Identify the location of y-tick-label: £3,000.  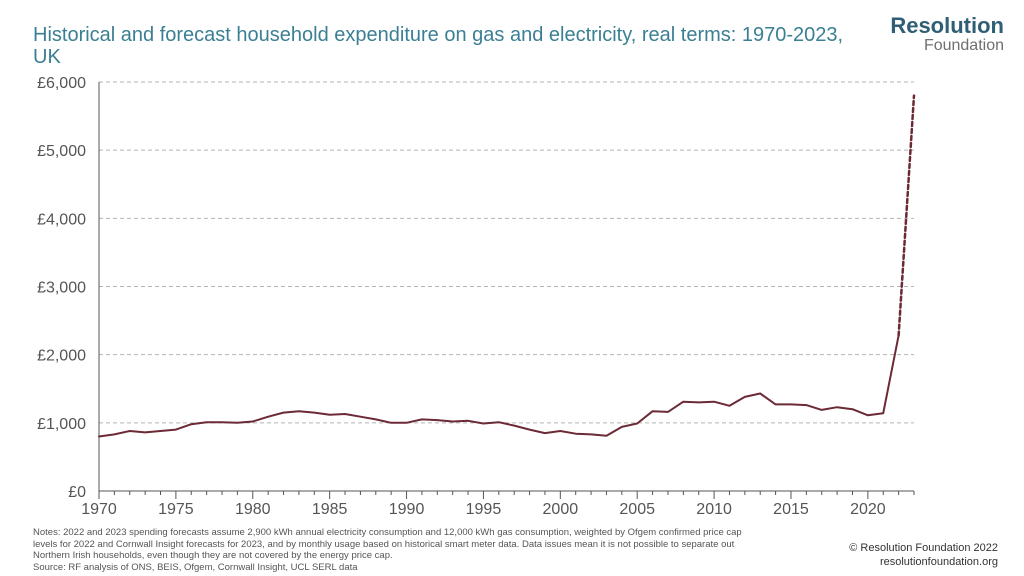
(61, 288).